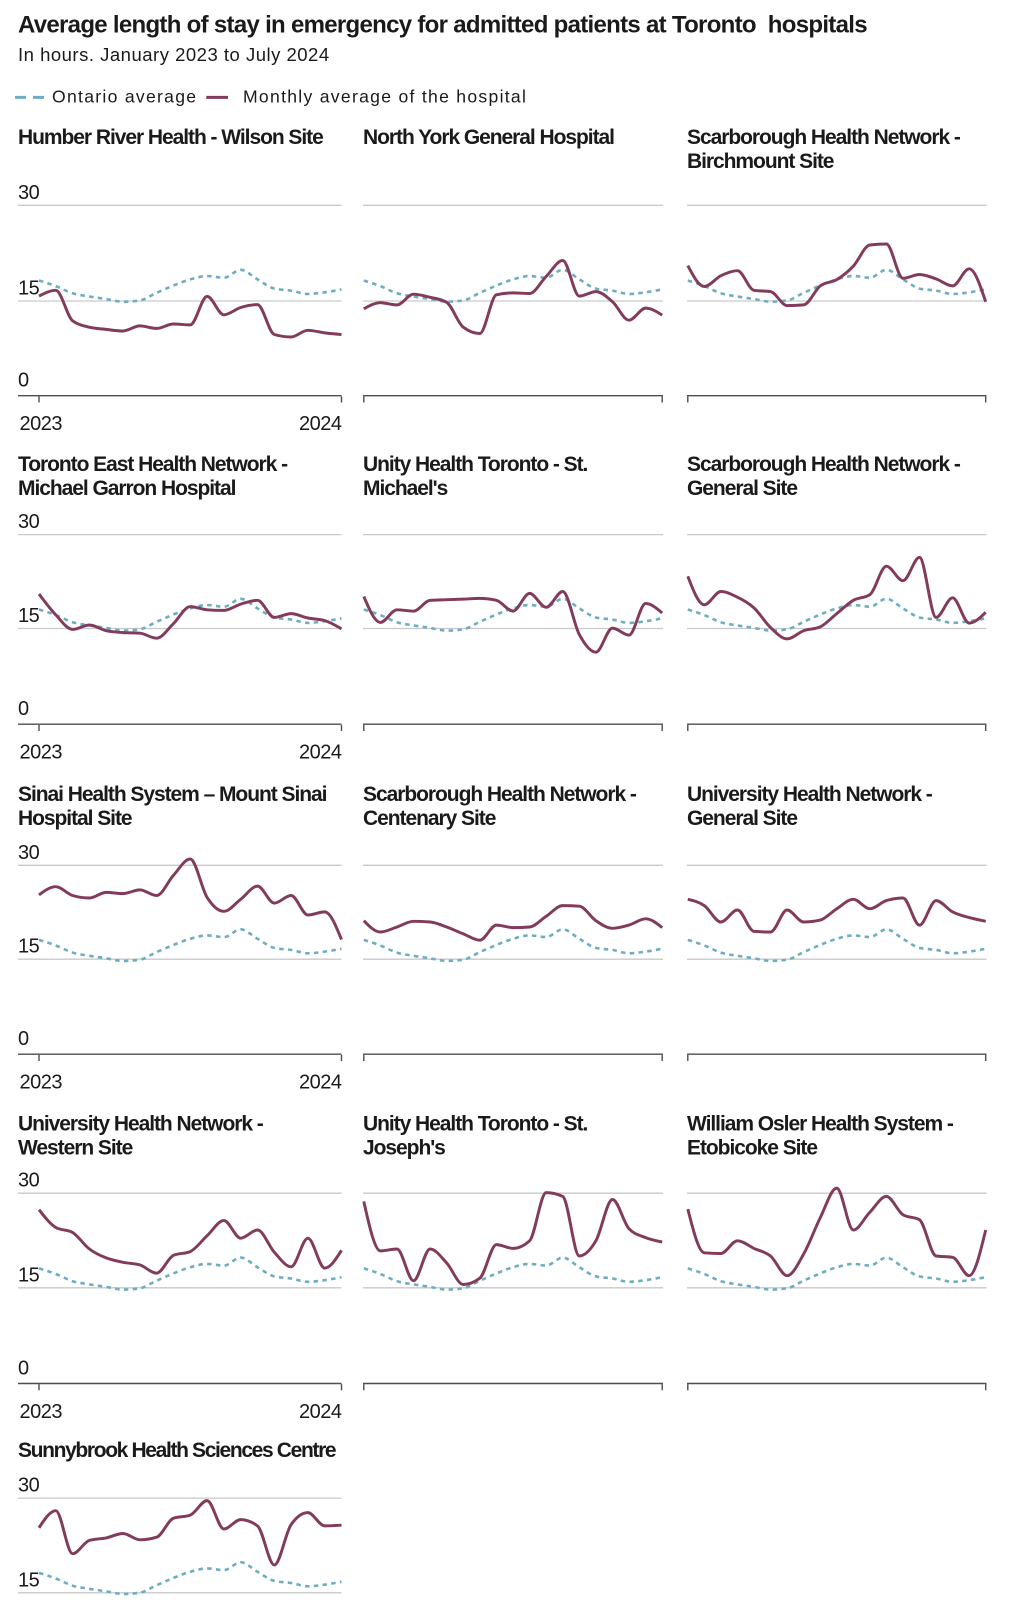 The image size is (1012, 1619). I want to click on svg-text:Monthly average of the hospita: Monthly average of the hospital, so click(385, 96).